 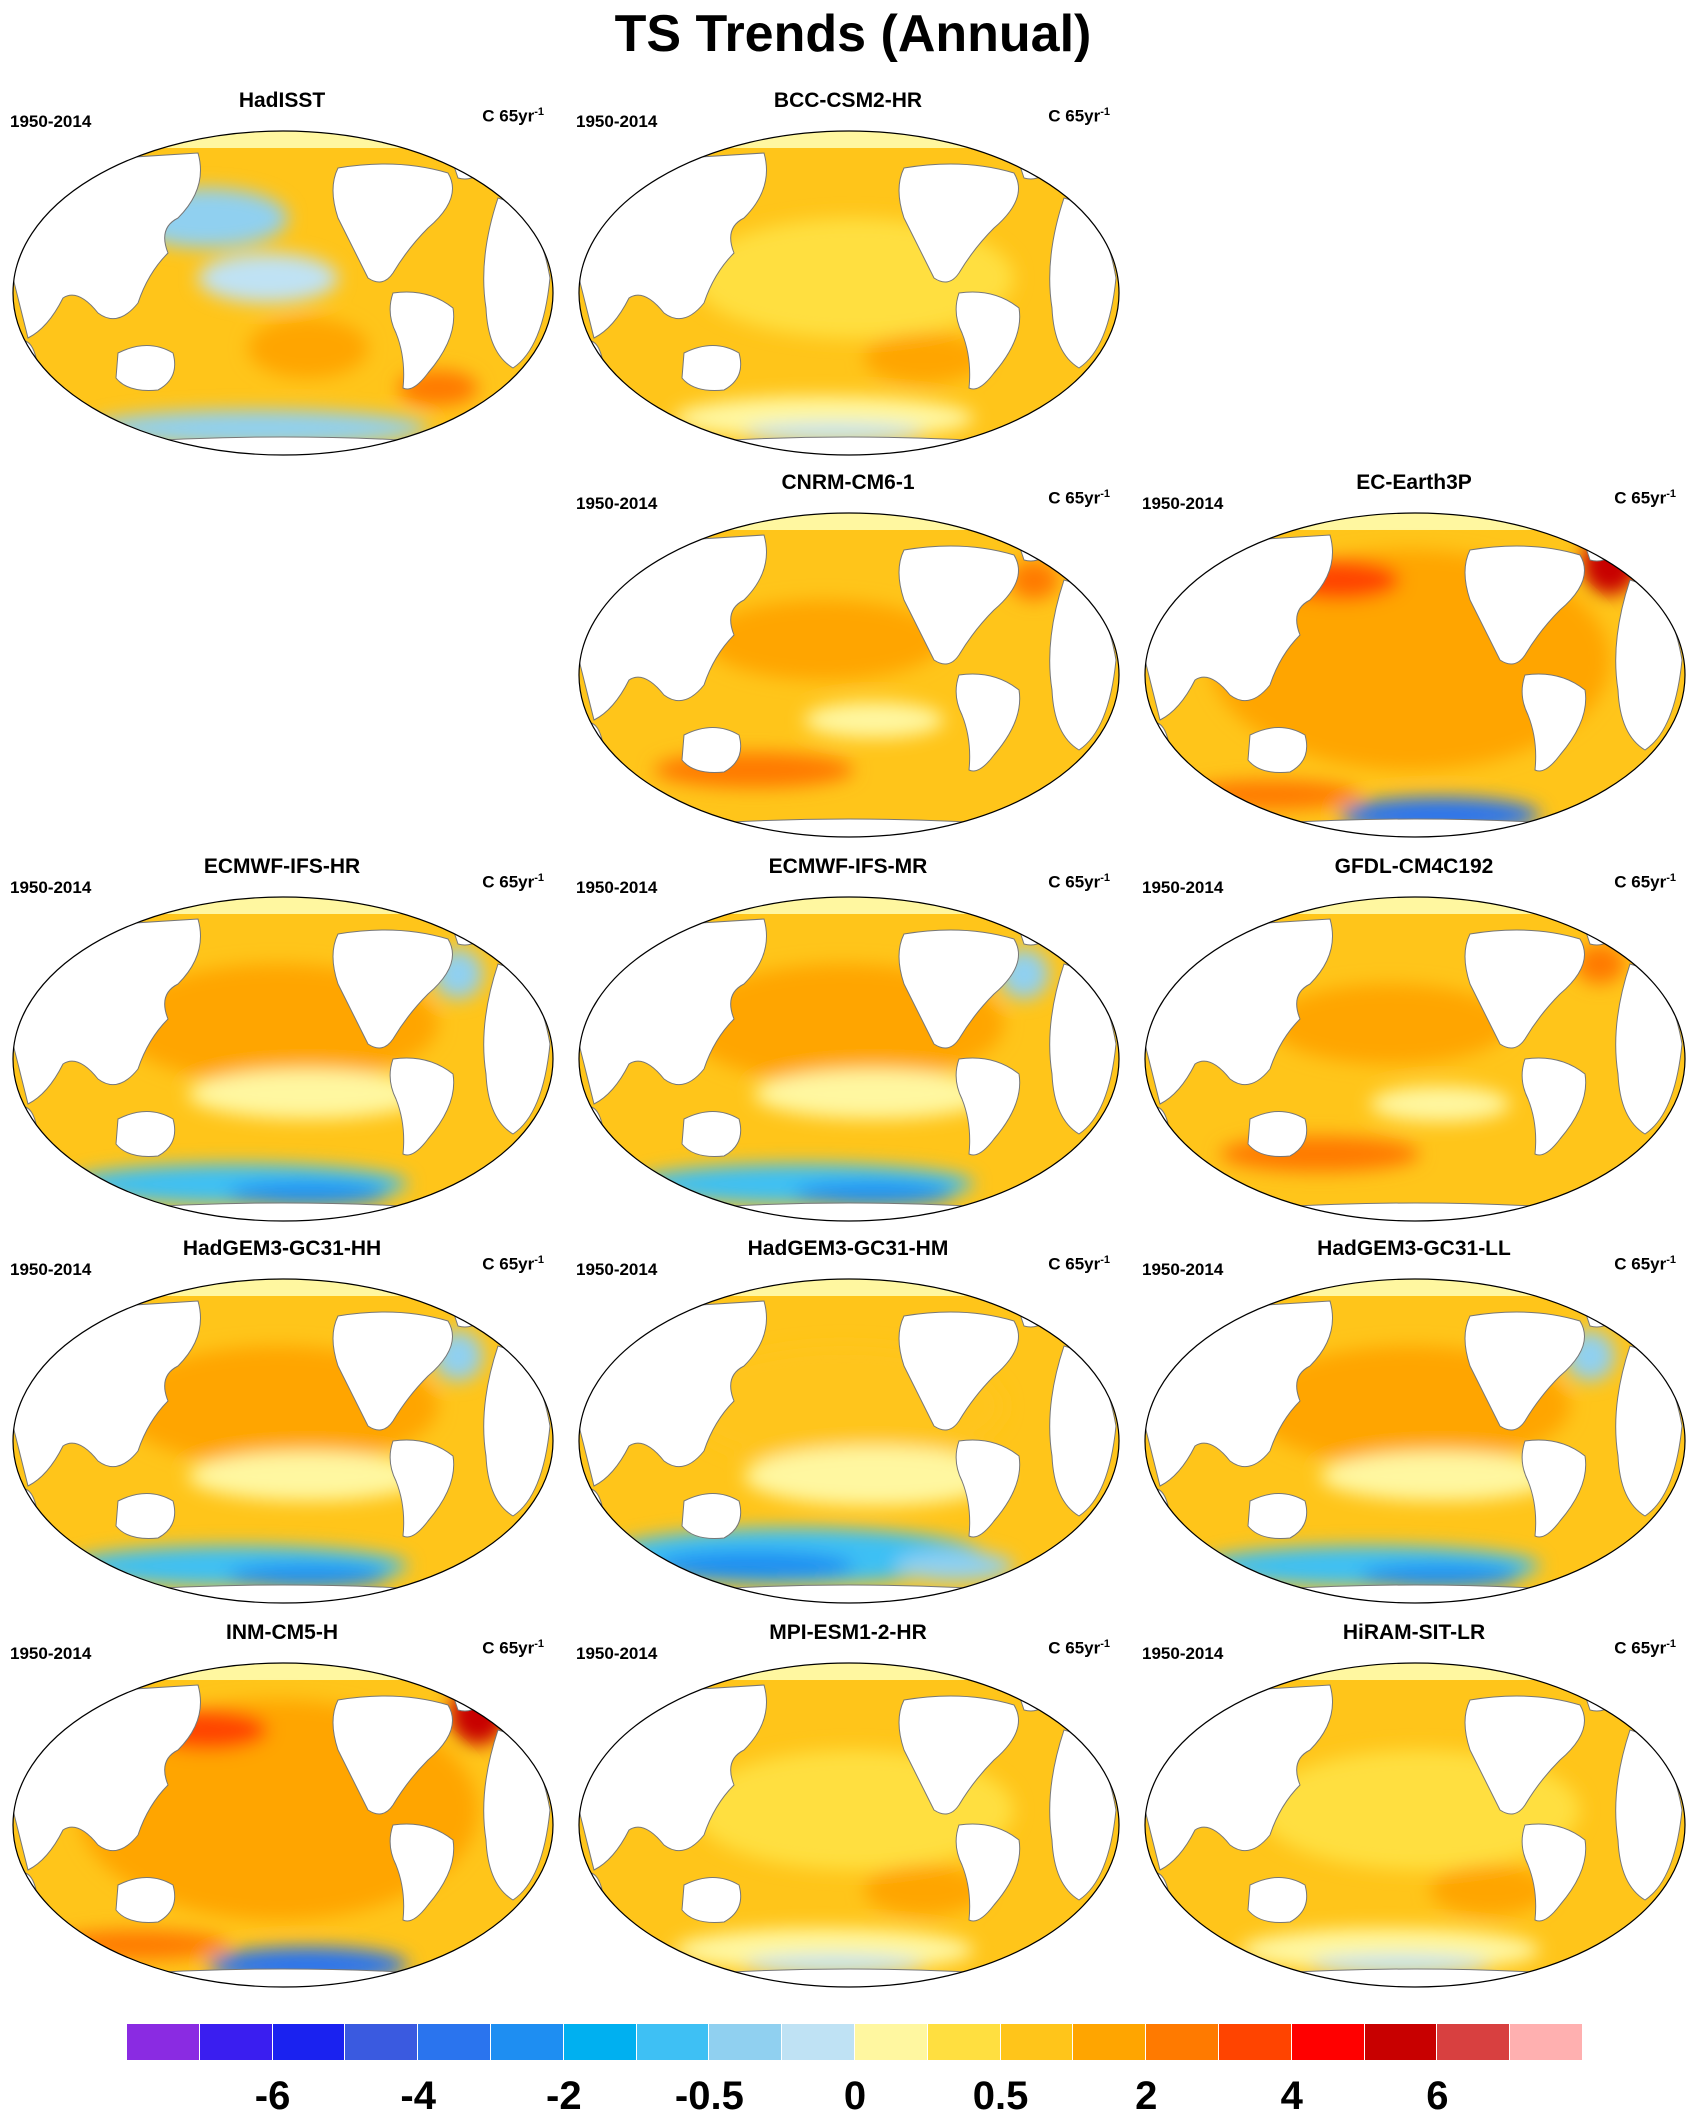 What do you see at coordinates (855, 2096) in the screenshot?
I see `colorbar-tick-label: 0` at bounding box center [855, 2096].